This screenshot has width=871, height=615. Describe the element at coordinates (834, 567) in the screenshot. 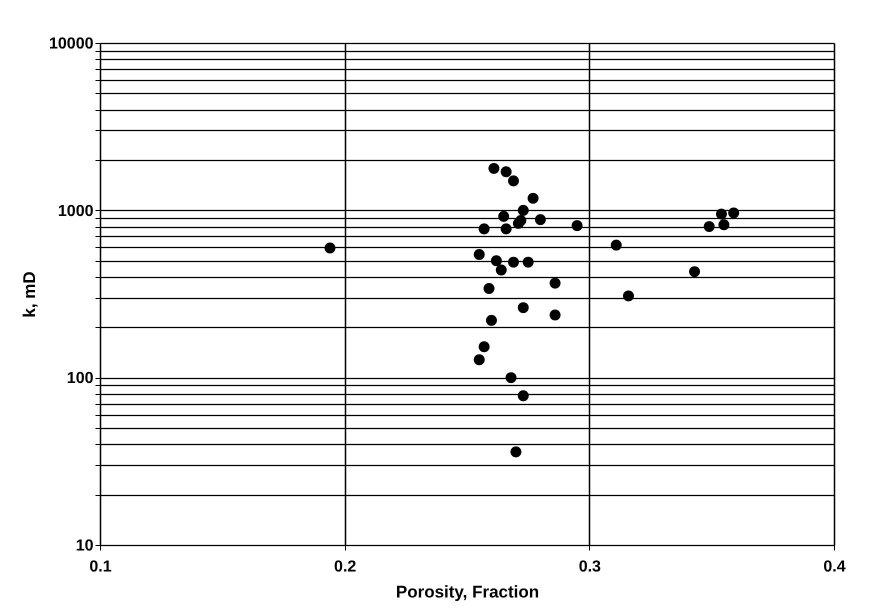

I see `x-tick-label: 0.4` at that location.